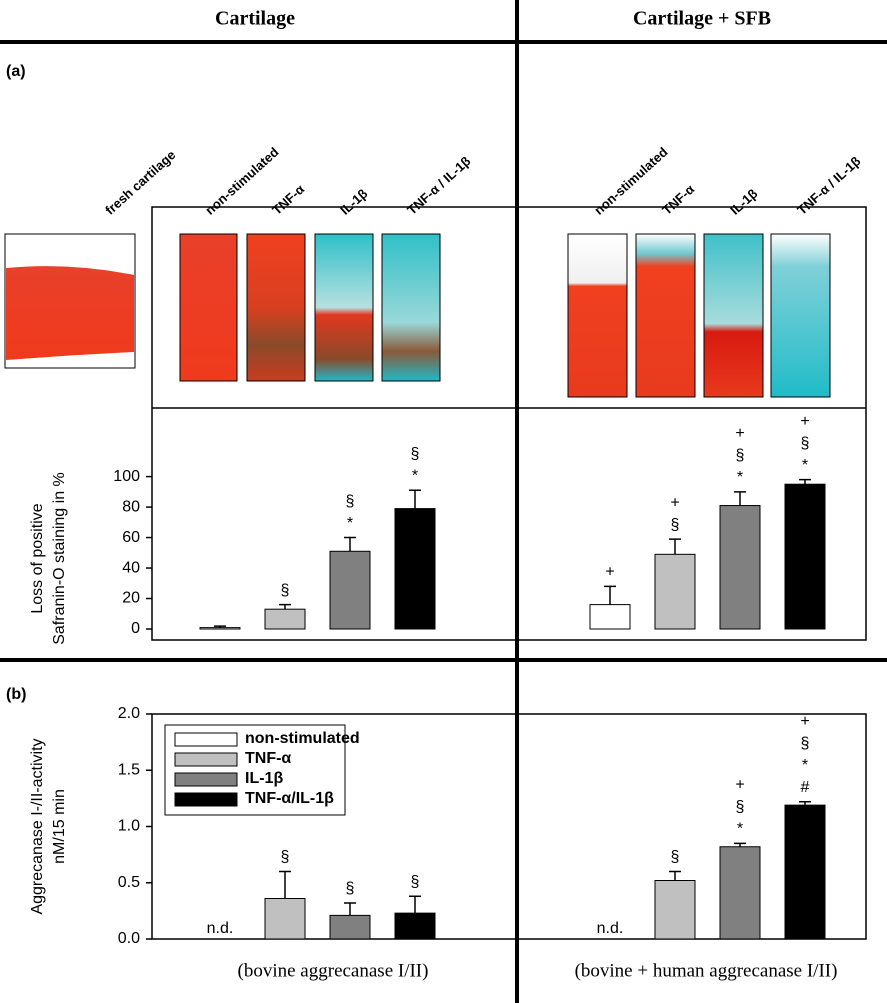  What do you see at coordinates (129, 769) in the screenshot?
I see `y-tick-label: 1.5` at bounding box center [129, 769].